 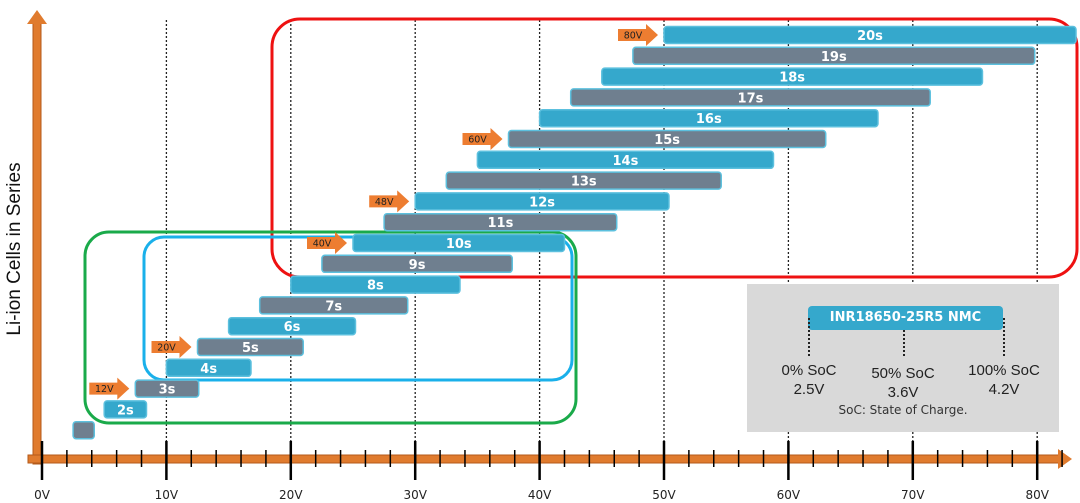 I want to click on legend-note: SoC: State of Charge., so click(x=903, y=410).